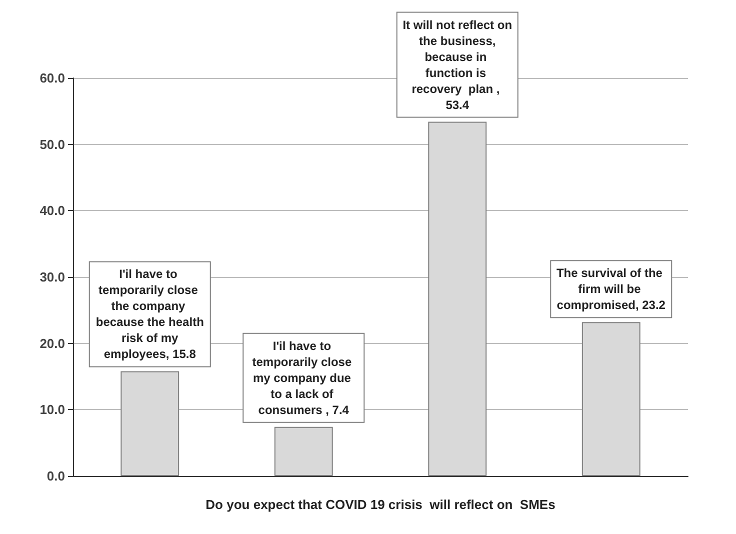 The height and width of the screenshot is (534, 736). Describe the element at coordinates (55, 476) in the screenshot. I see `y-tick-label: 0.0` at that location.